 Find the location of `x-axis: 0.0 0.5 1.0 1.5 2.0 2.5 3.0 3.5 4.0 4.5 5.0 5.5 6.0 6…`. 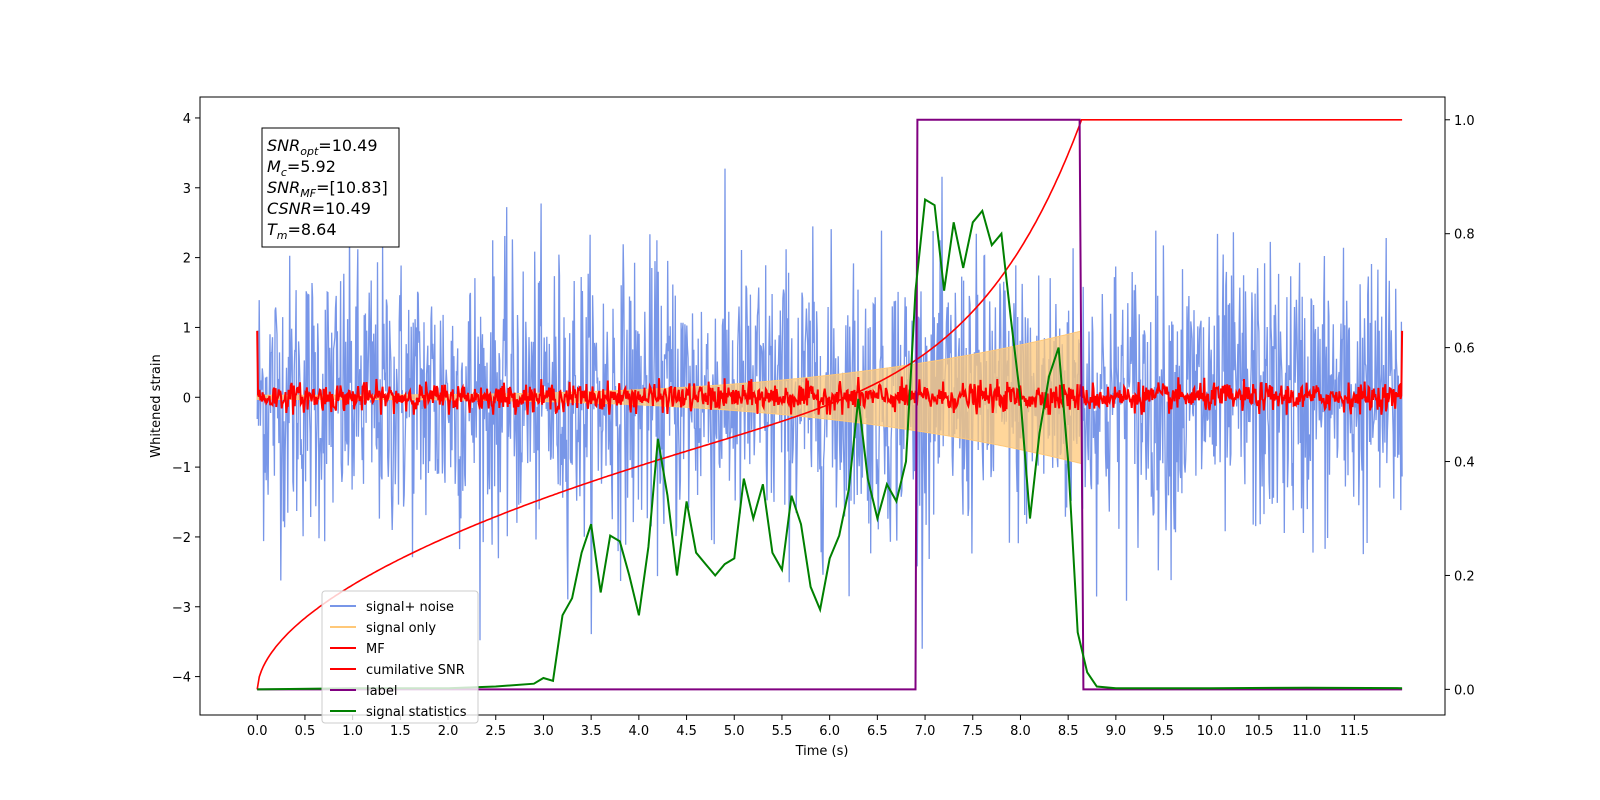

x-axis: 0.0 0.5 1.0 1.5 2.0 2.5 3.0 3.5 4.0 4.5 5.0 5.5 6.0 6… is located at coordinates (808, 727).